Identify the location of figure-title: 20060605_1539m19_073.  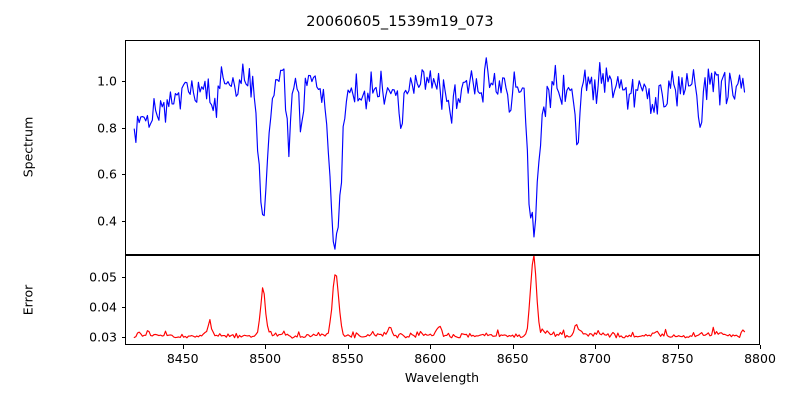
(400, 22).